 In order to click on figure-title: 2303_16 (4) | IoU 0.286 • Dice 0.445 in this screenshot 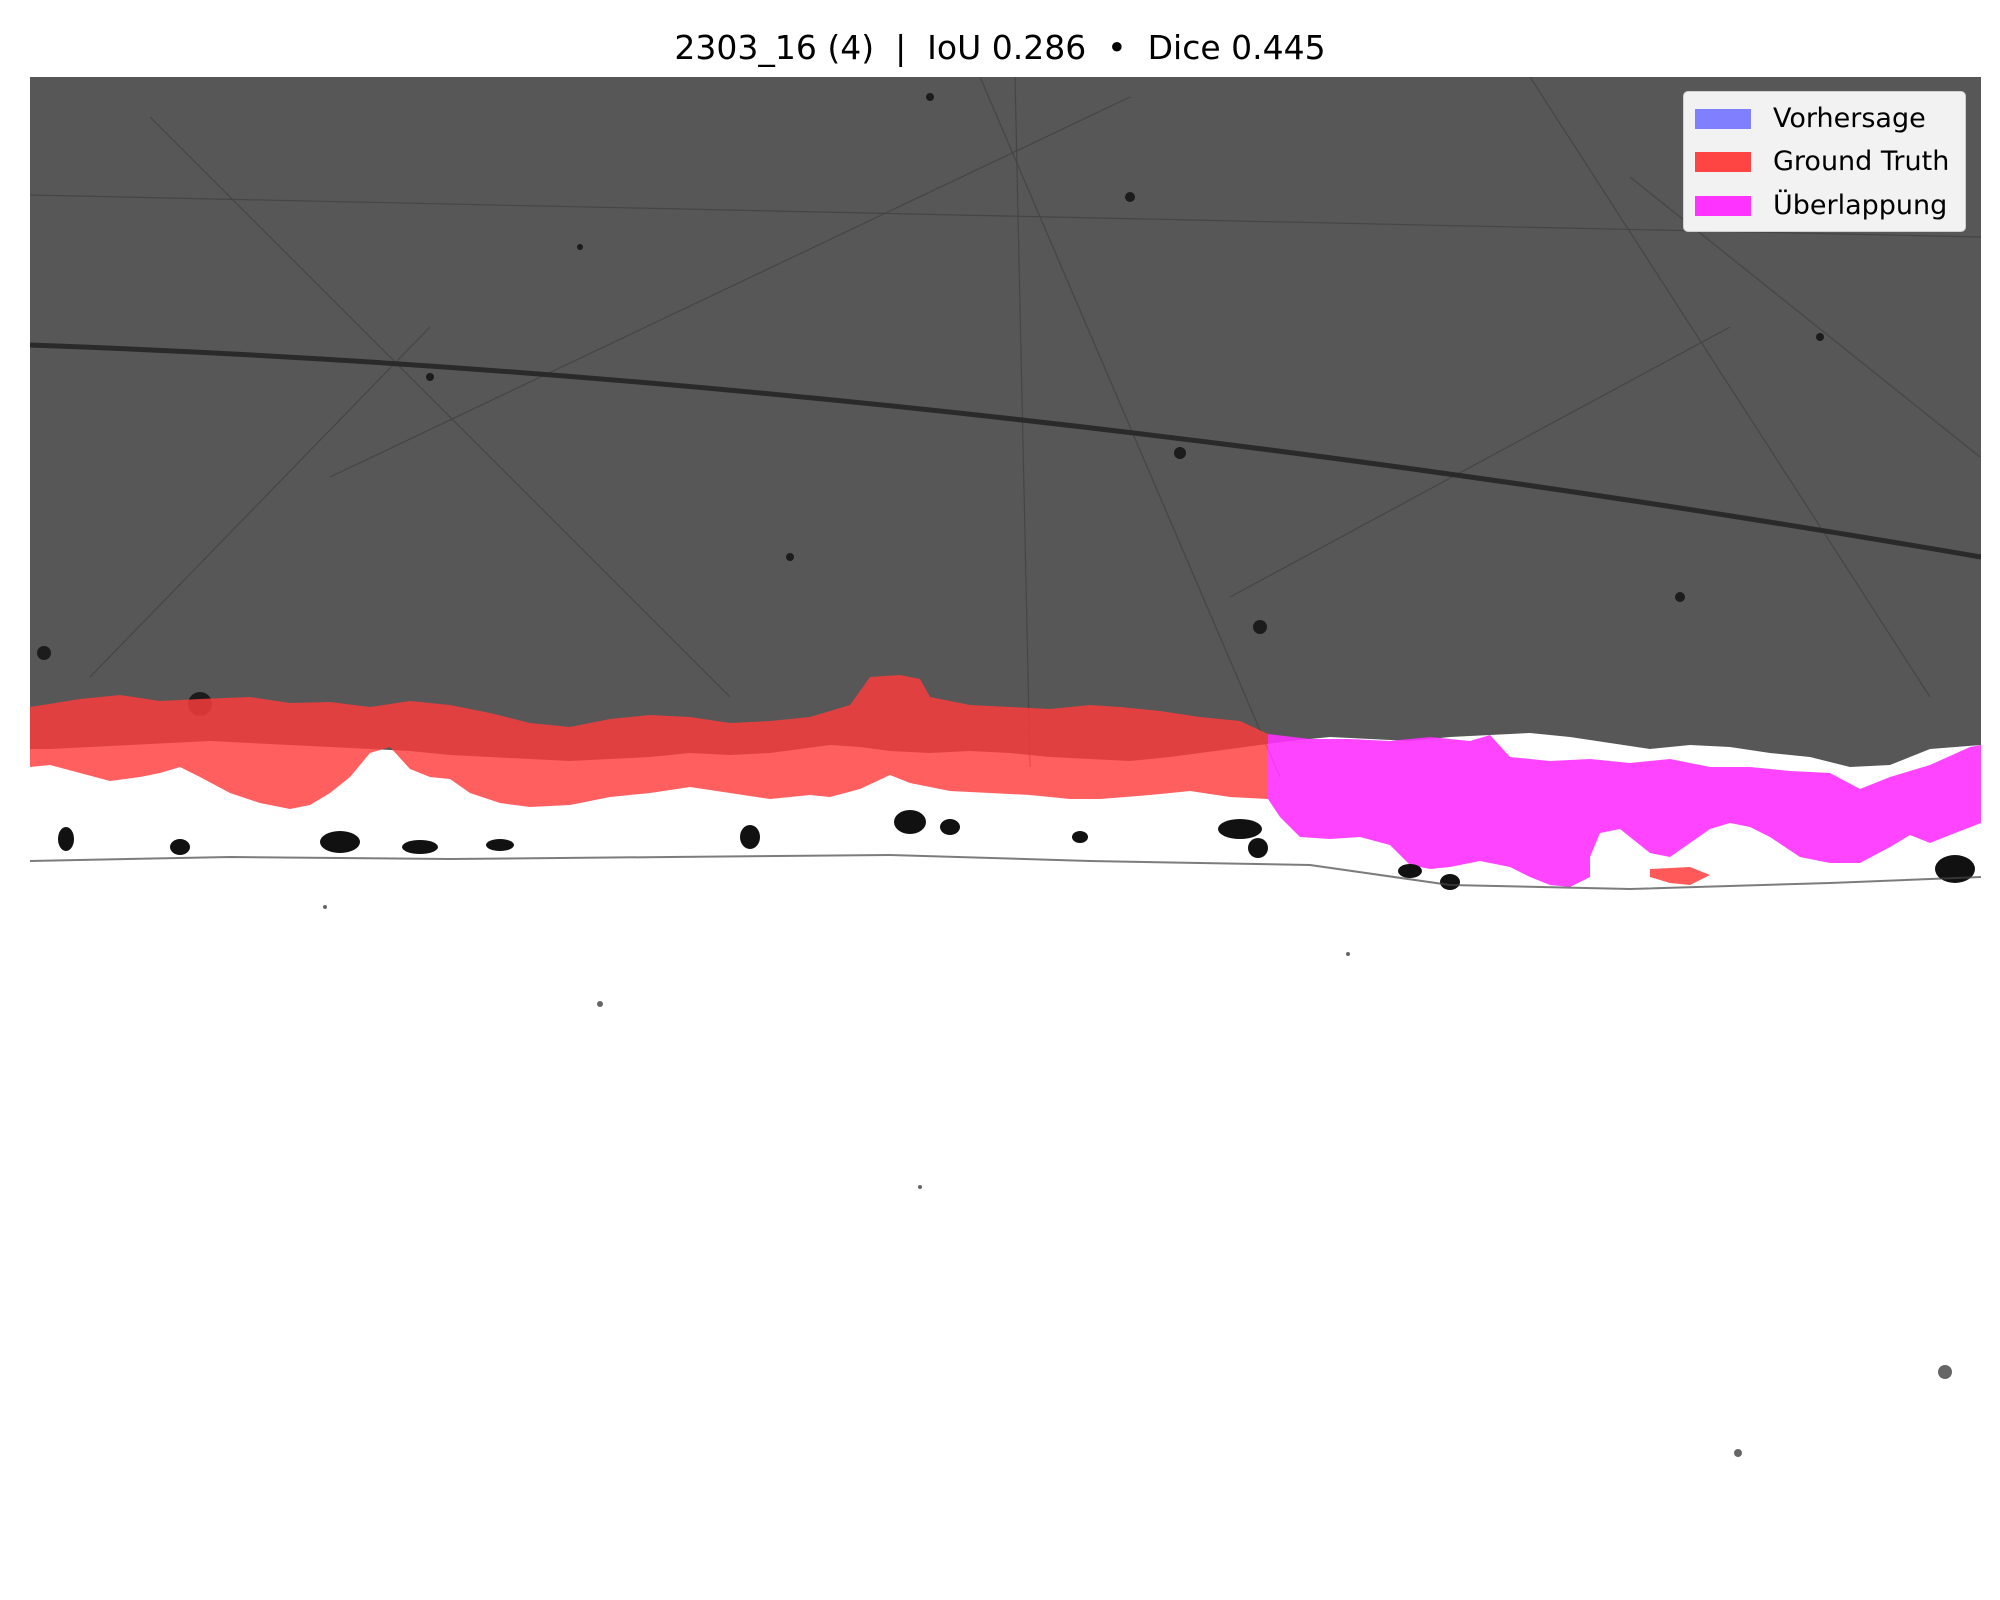, I will do `click(1000, 47)`.